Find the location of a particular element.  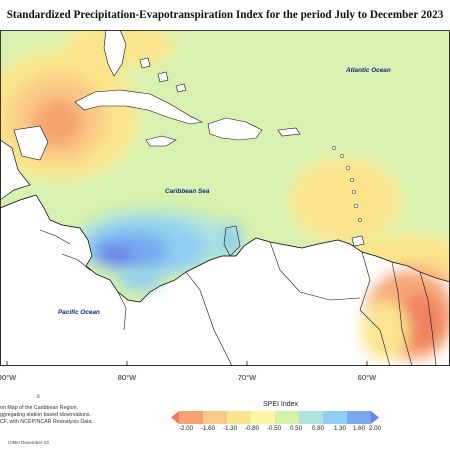

legend-label: 0.80 is located at coordinates (318, 428).